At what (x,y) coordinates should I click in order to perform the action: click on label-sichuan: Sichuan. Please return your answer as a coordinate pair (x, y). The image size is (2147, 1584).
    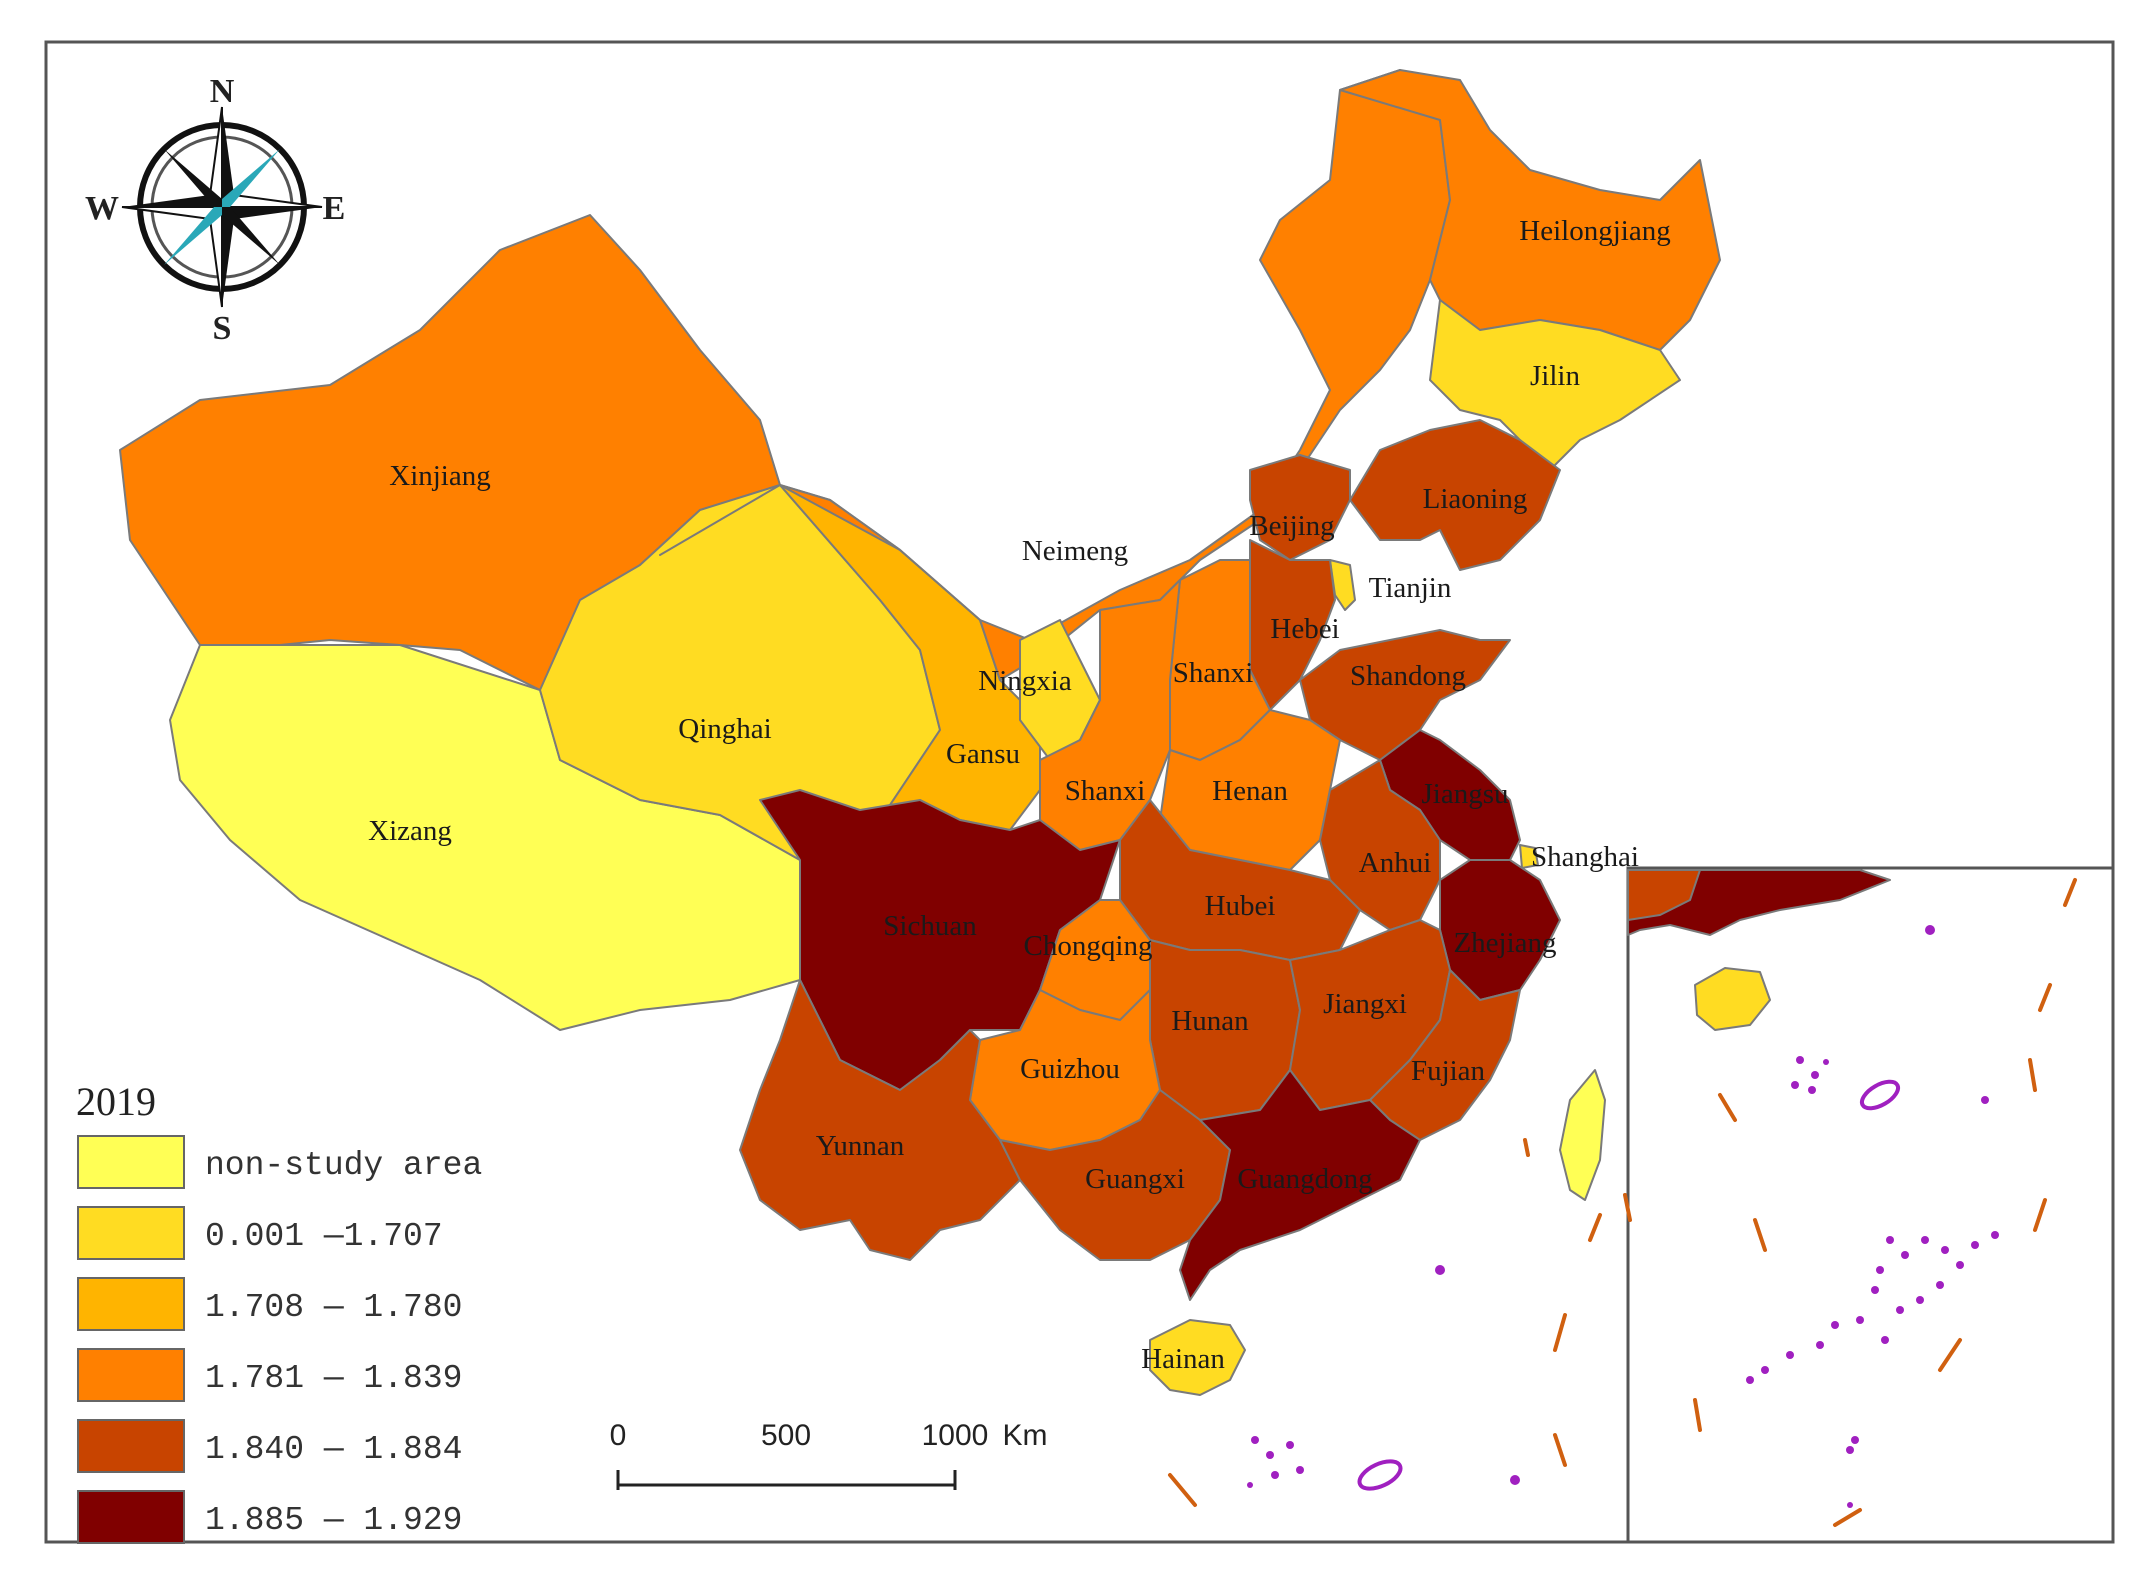
    Looking at the image, I should click on (930, 926).